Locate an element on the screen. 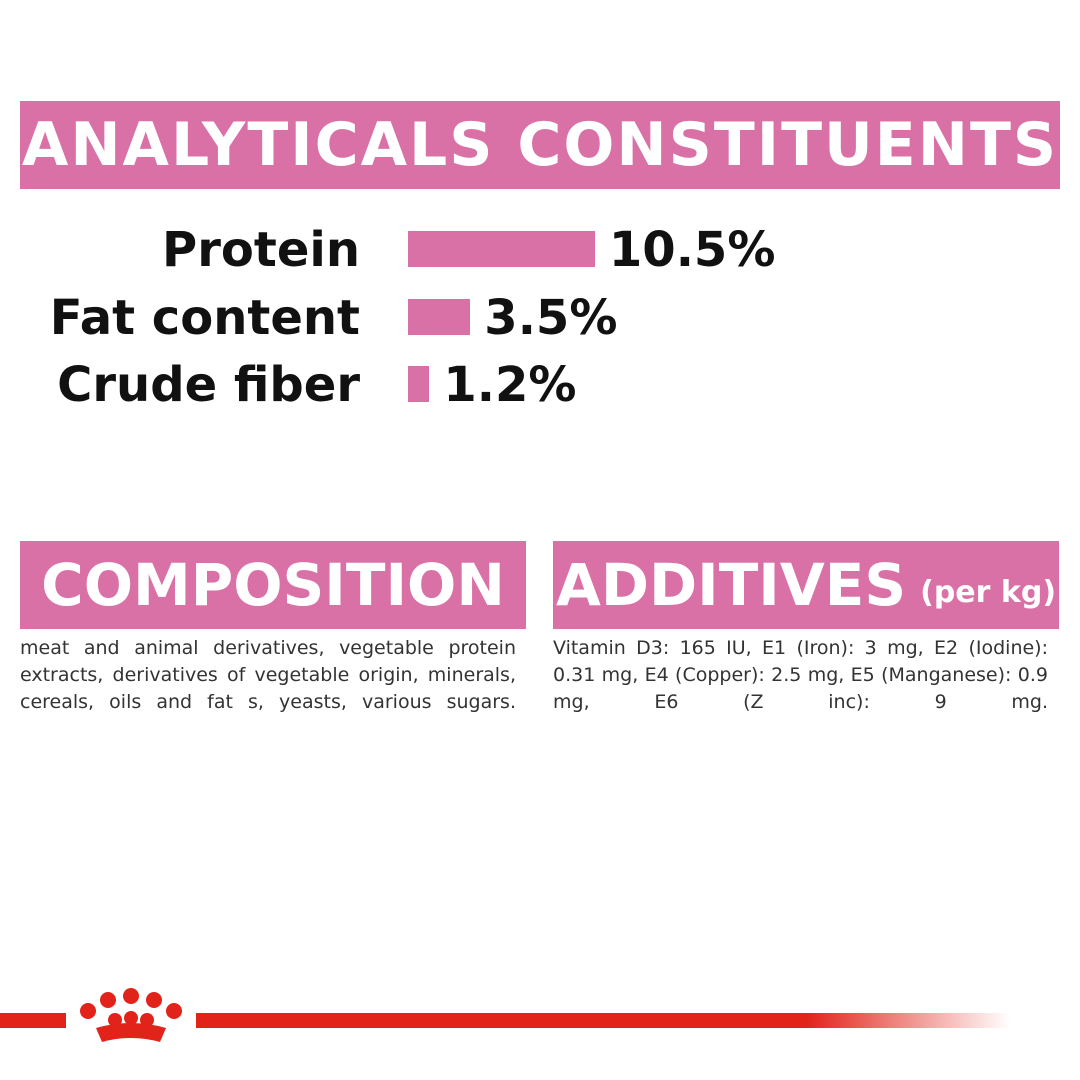 The width and height of the screenshot is (1080, 1080). brand-footer is located at coordinates (505, 1015).